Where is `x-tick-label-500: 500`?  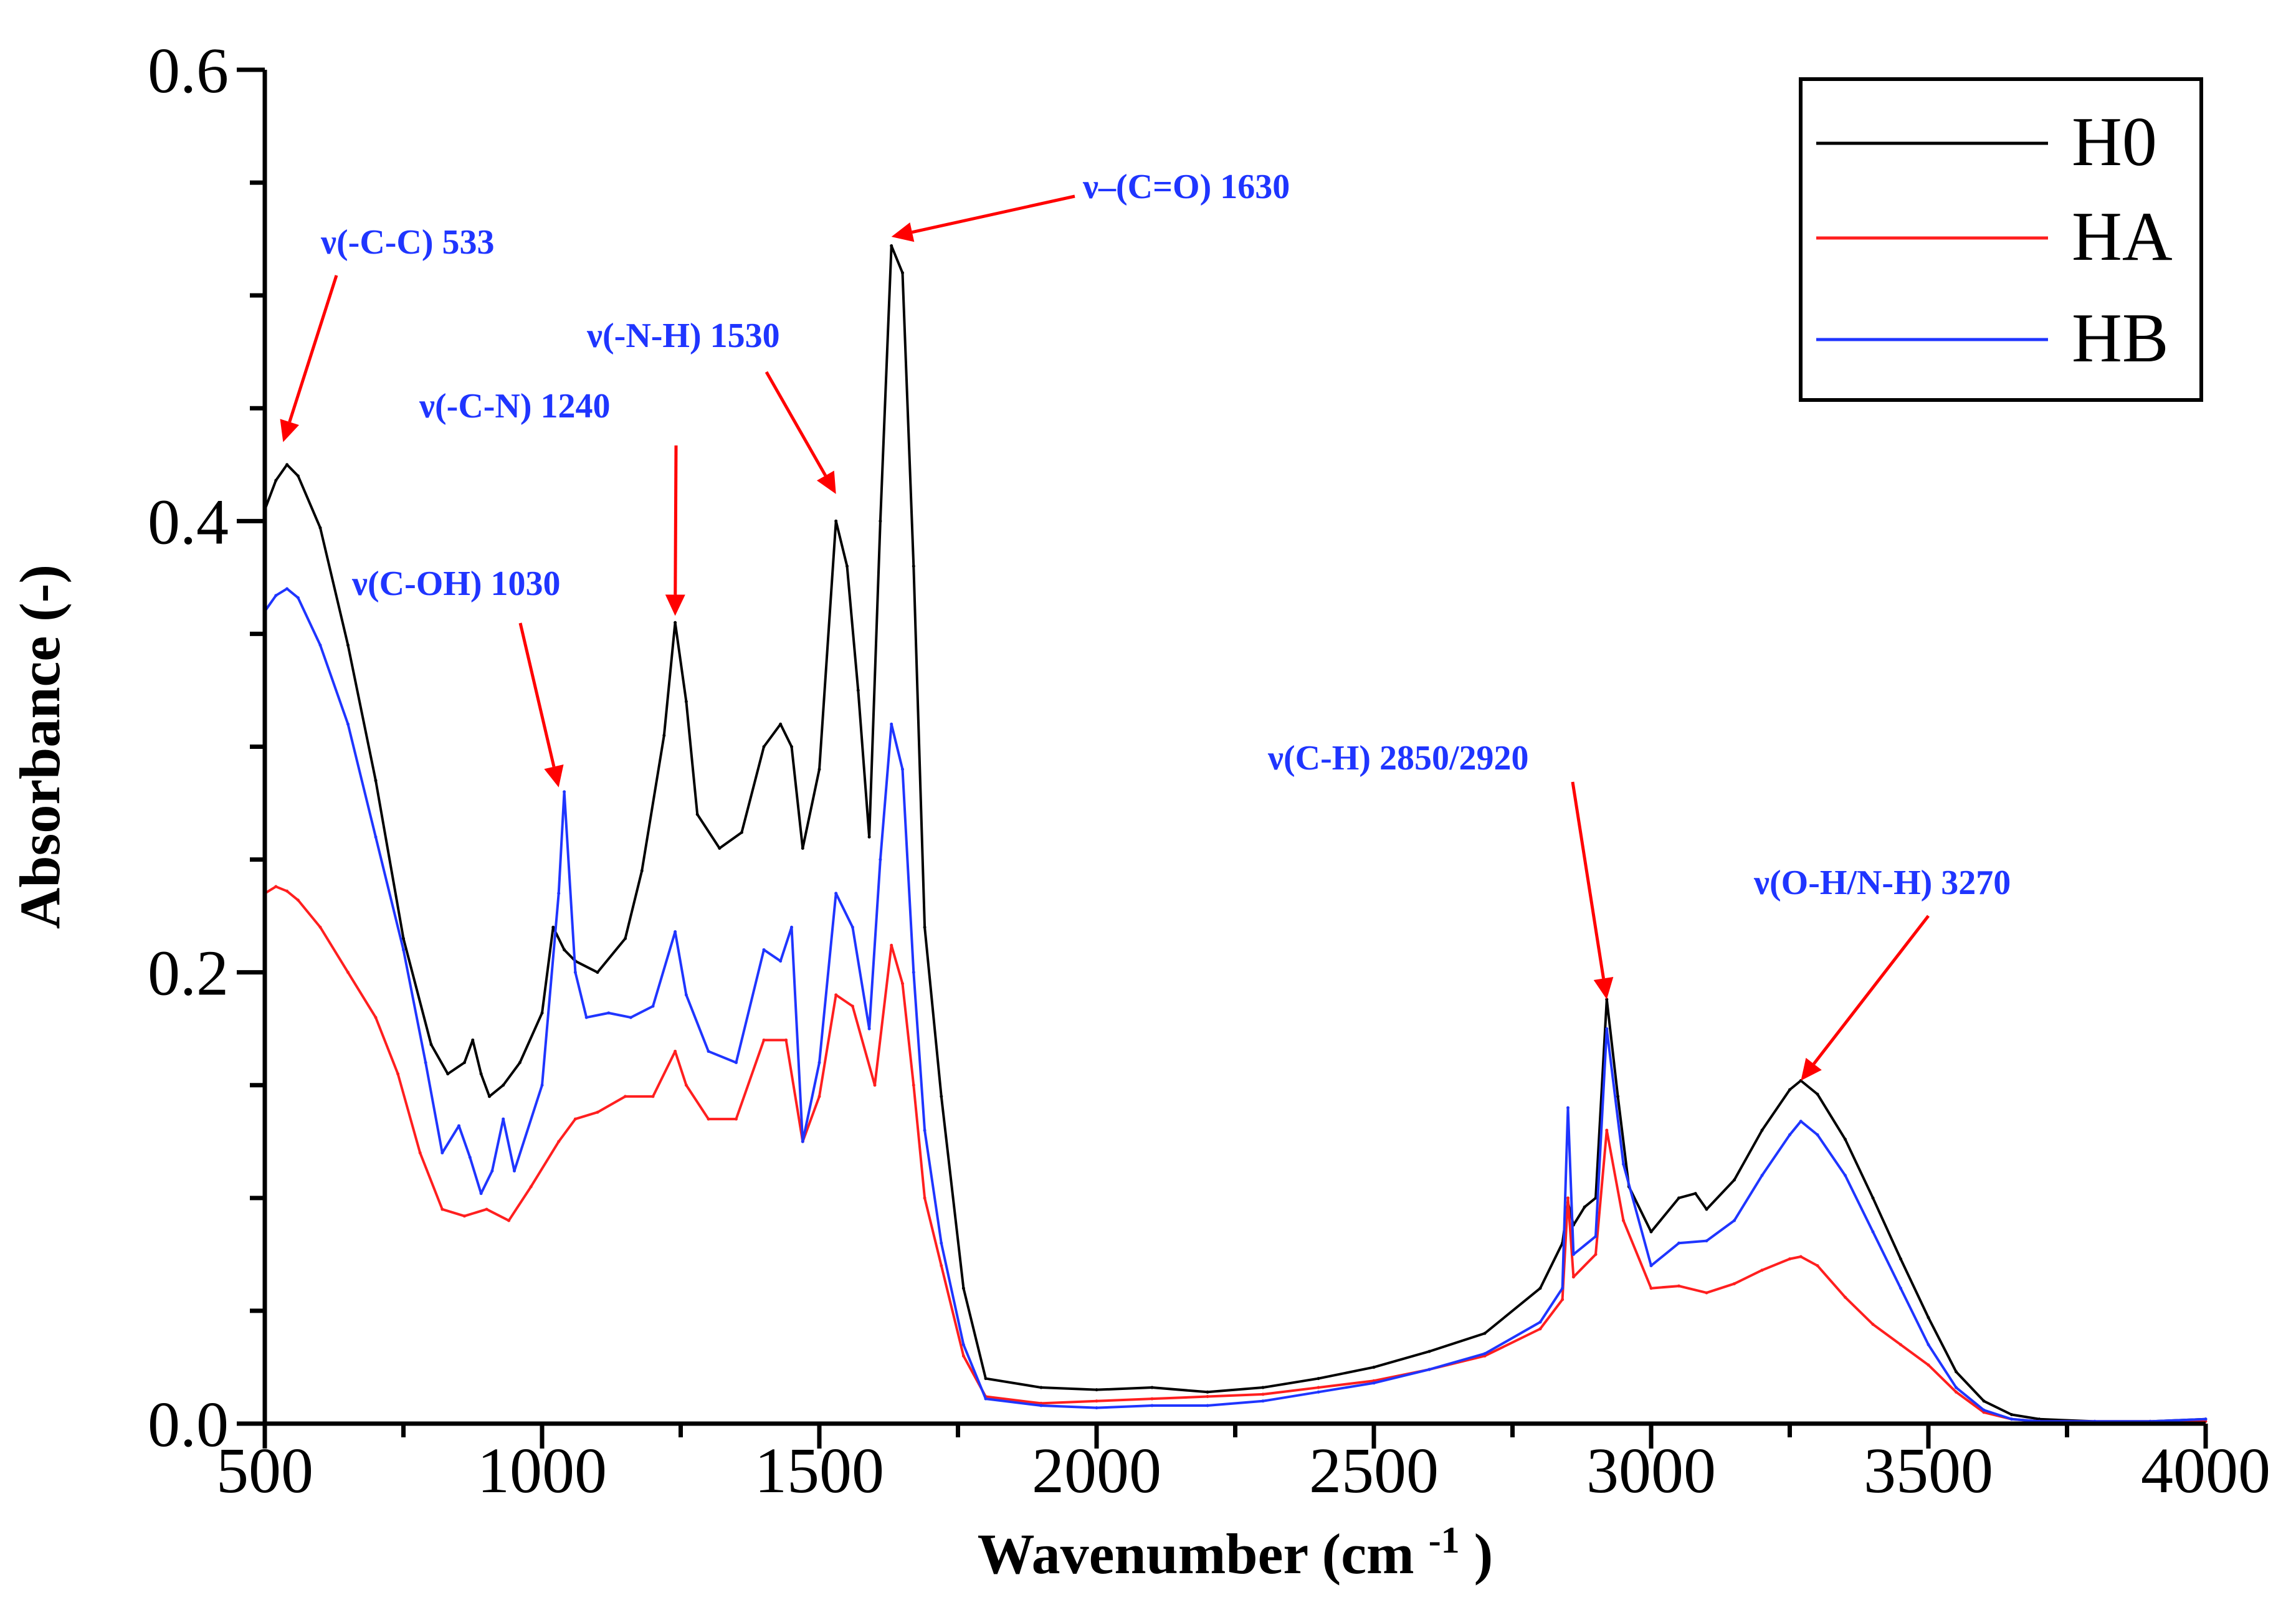 x-tick-label-500: 500 is located at coordinates (264, 1470).